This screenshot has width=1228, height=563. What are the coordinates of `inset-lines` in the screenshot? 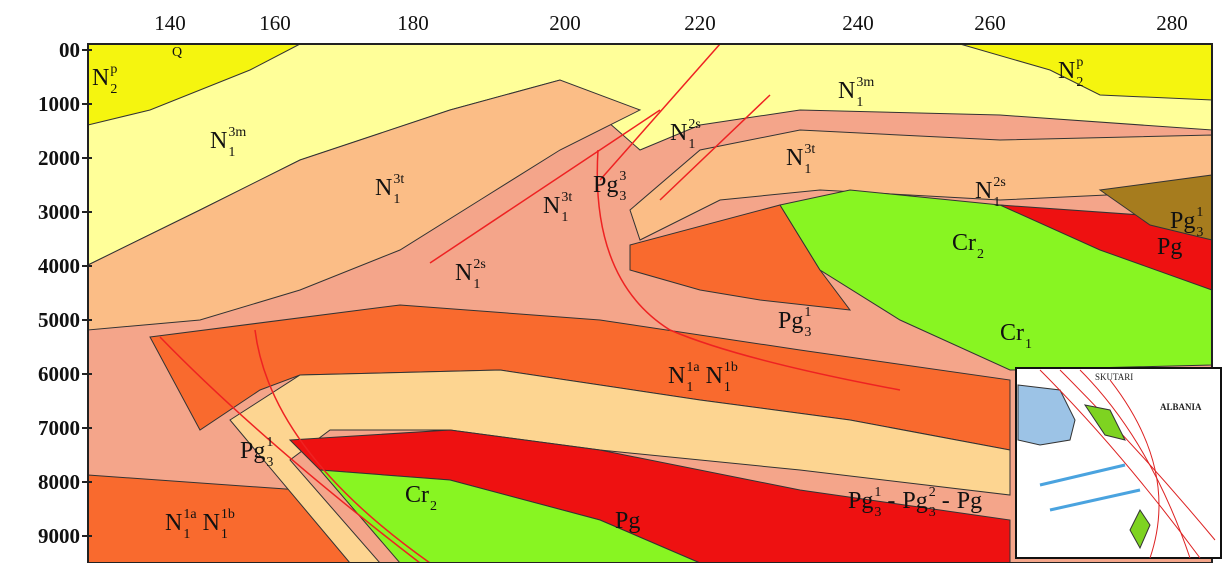 It's located at (1127, 464).